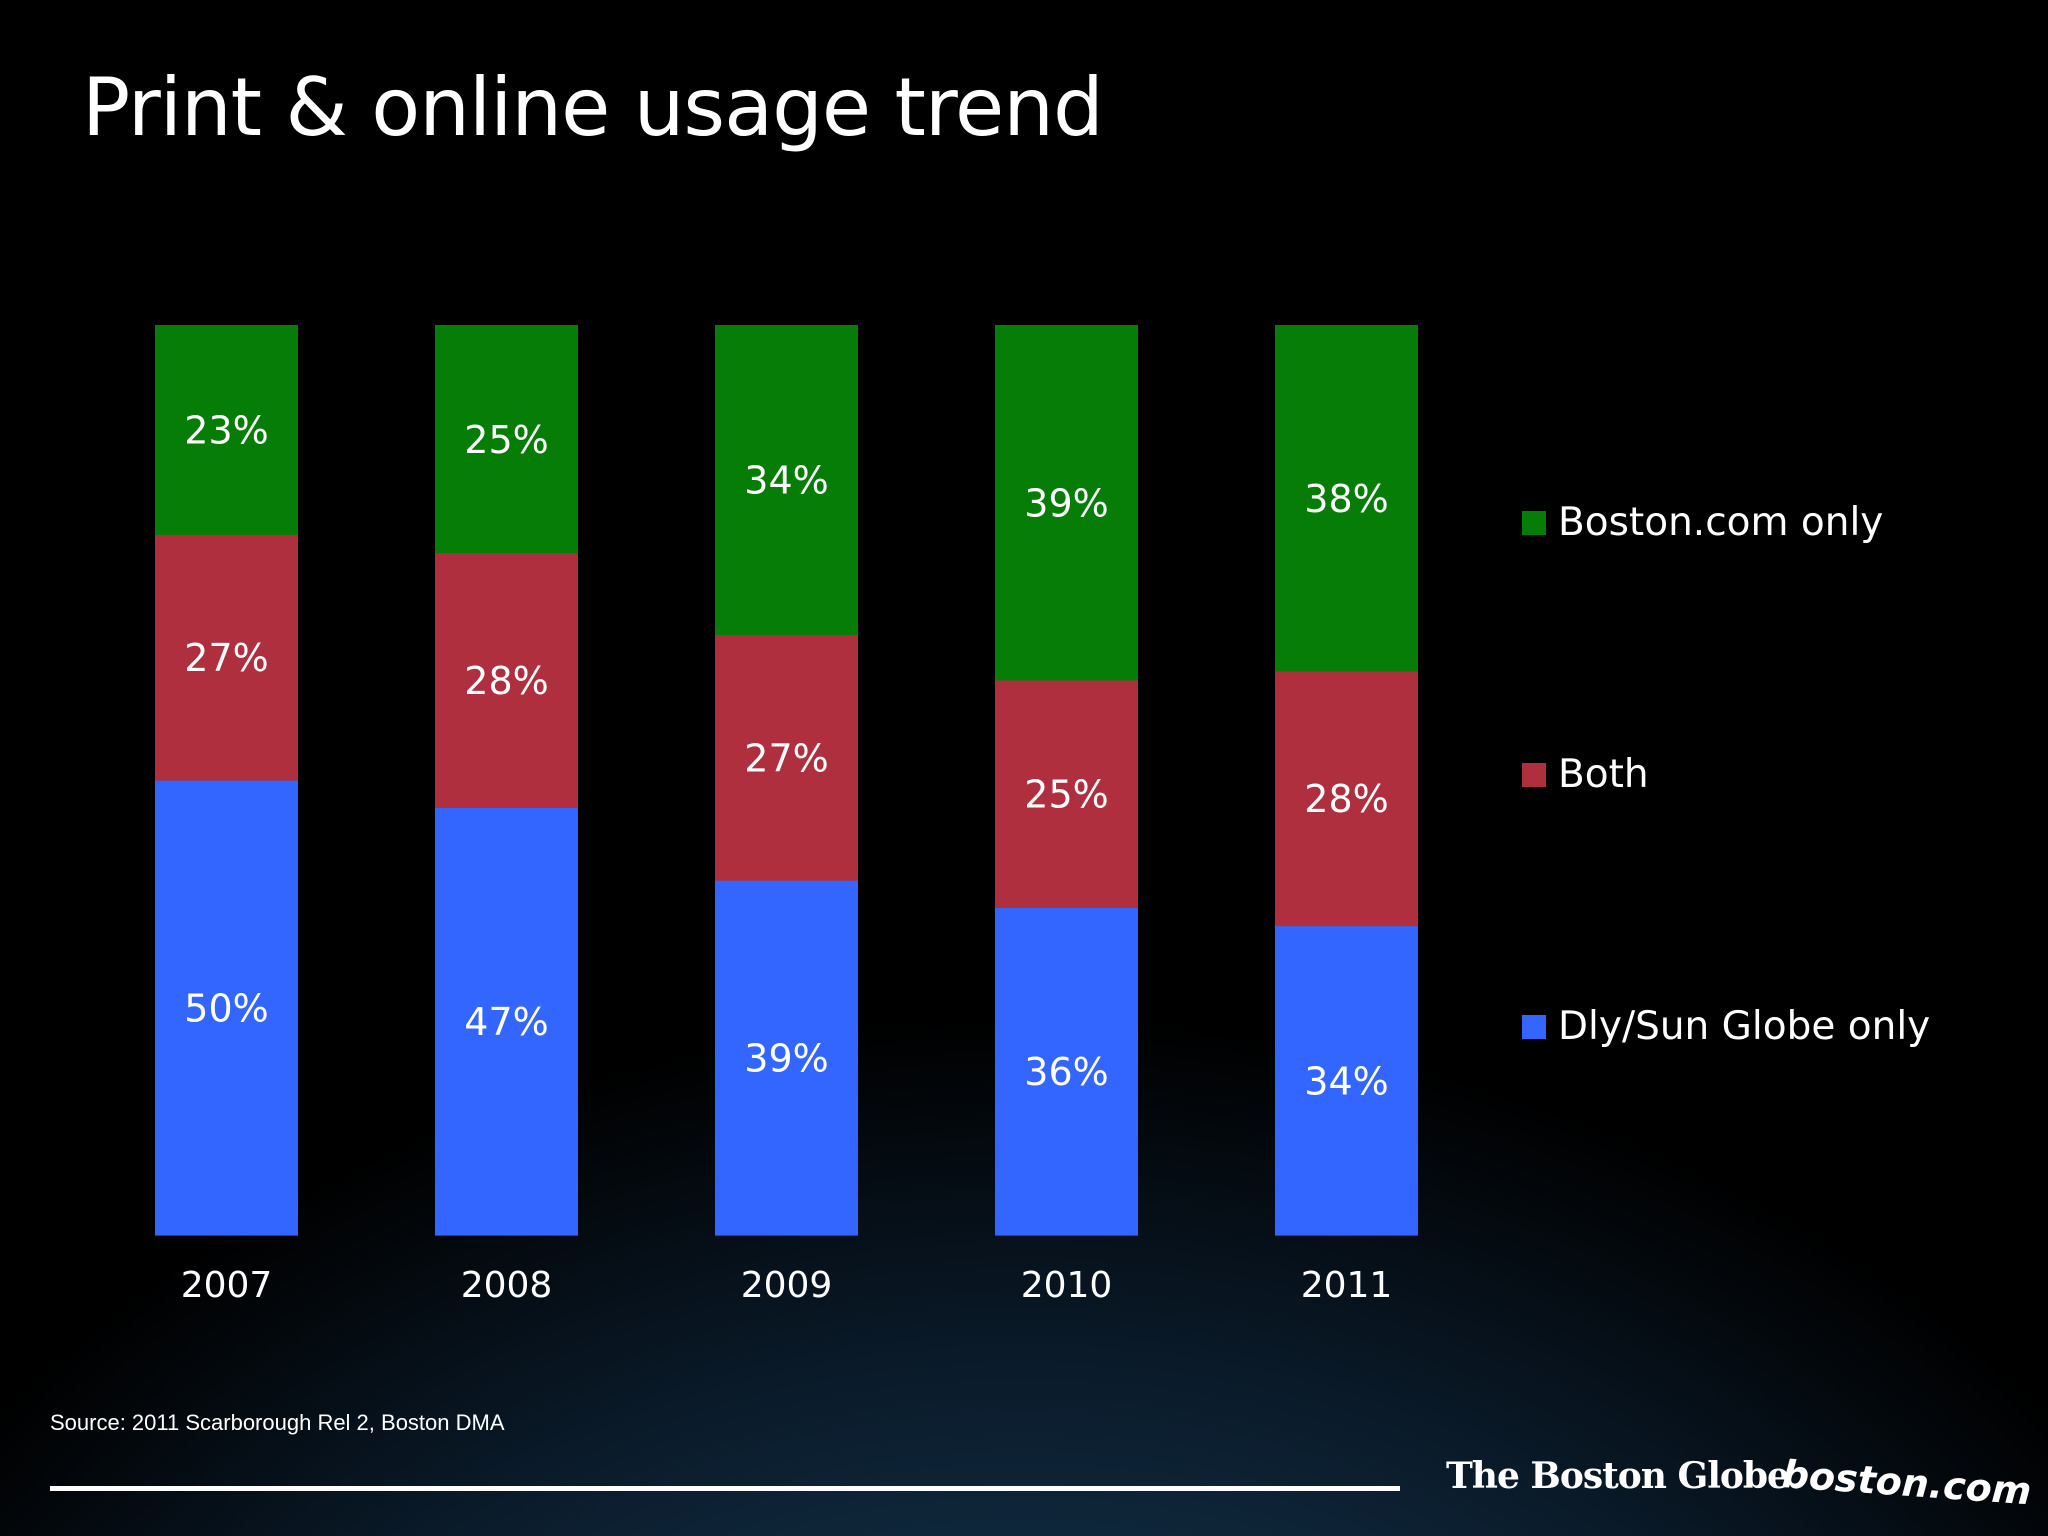  I want to click on legend-label-both: Both, so click(1603, 774).